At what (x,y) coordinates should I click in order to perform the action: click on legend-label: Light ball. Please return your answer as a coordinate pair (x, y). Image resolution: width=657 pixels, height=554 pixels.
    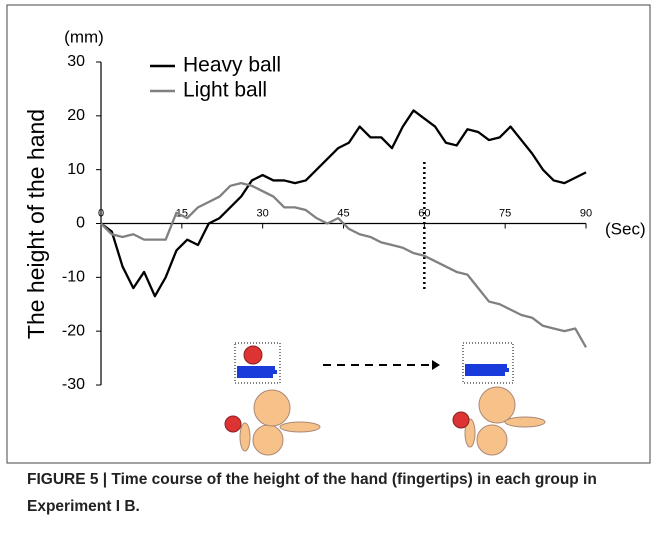
    Looking at the image, I should click on (225, 90).